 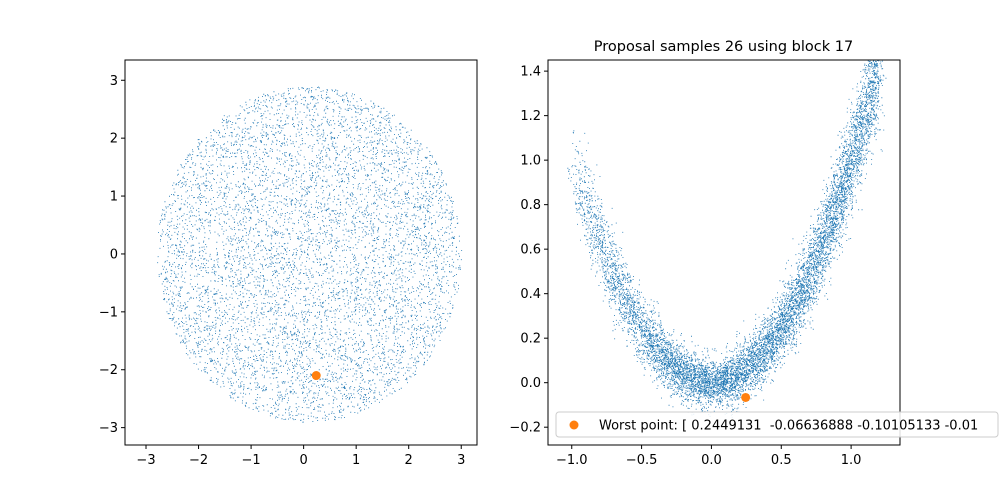 What do you see at coordinates (114, 197) in the screenshot?
I see `y-tick-label: 1` at bounding box center [114, 197].